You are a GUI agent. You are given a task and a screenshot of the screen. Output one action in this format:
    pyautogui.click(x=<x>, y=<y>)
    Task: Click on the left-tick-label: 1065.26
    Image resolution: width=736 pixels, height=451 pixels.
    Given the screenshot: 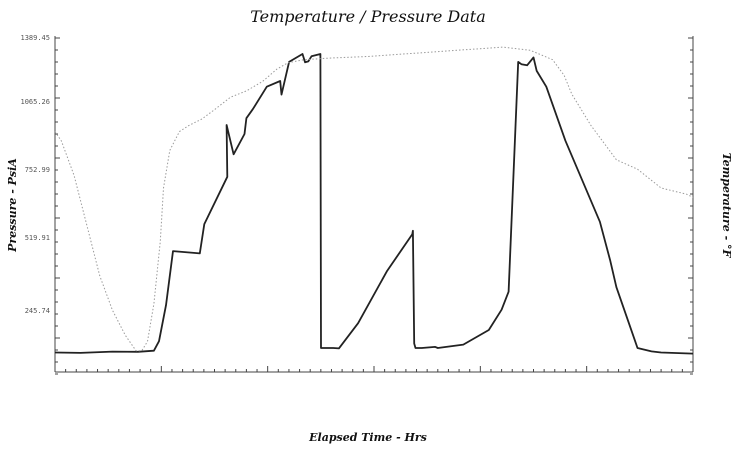 What is the action you would take?
    pyautogui.click(x=35, y=102)
    